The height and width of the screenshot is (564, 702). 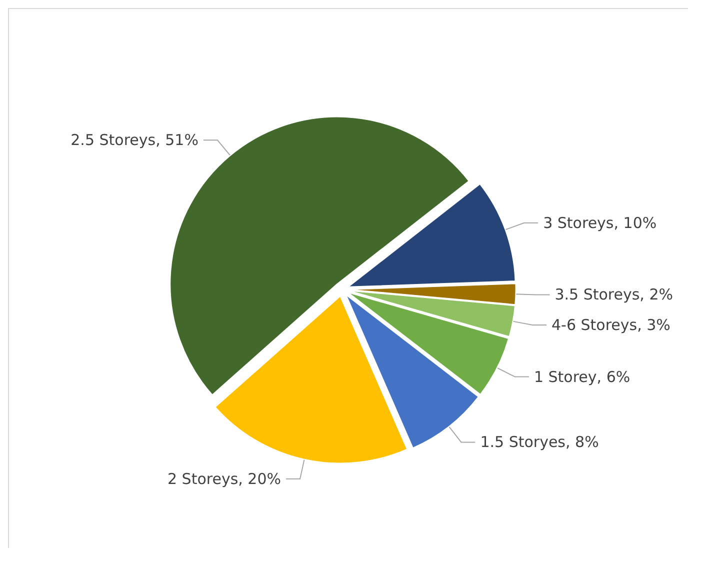 What do you see at coordinates (600, 223) in the screenshot?
I see `slice-label: 3 Storeys, 10%` at bounding box center [600, 223].